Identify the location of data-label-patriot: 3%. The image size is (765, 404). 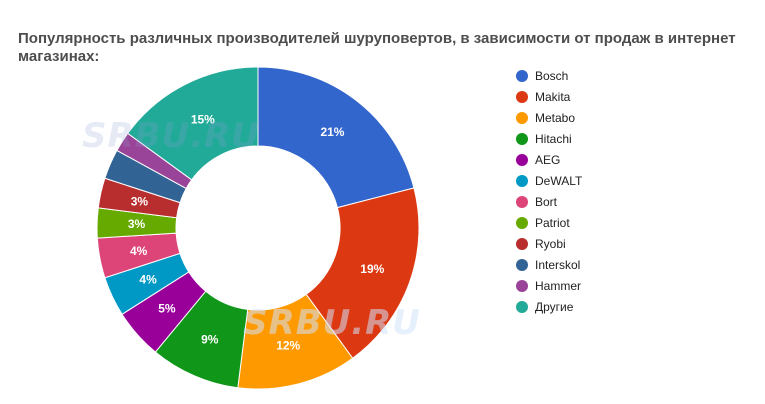
(137, 224).